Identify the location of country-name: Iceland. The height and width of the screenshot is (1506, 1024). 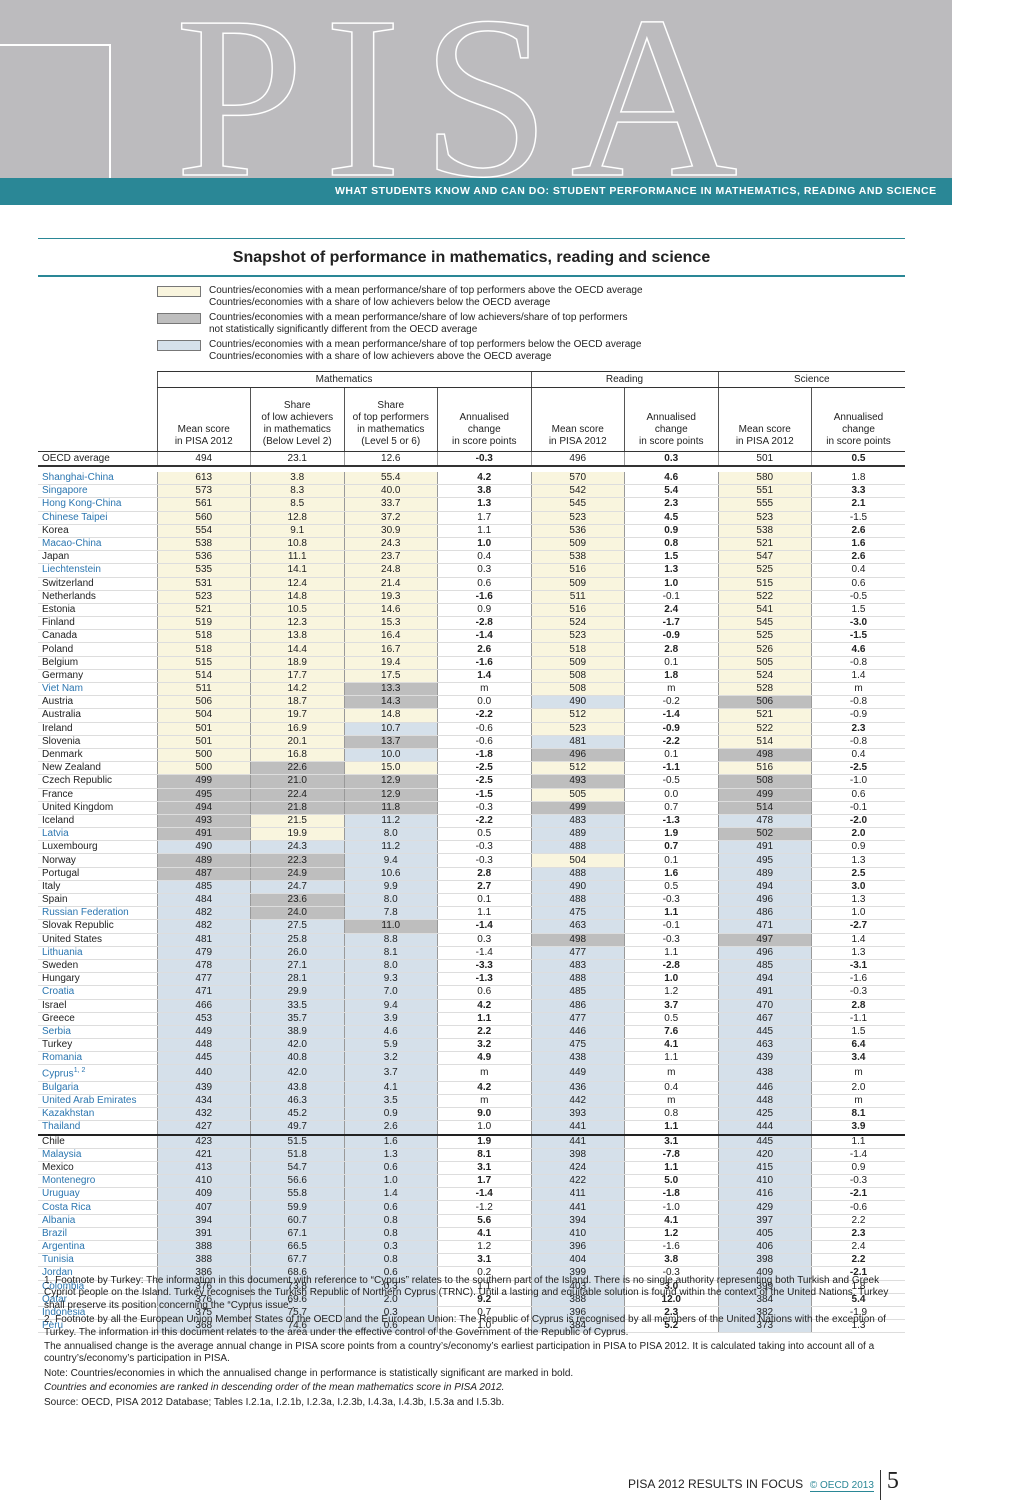
(97, 821).